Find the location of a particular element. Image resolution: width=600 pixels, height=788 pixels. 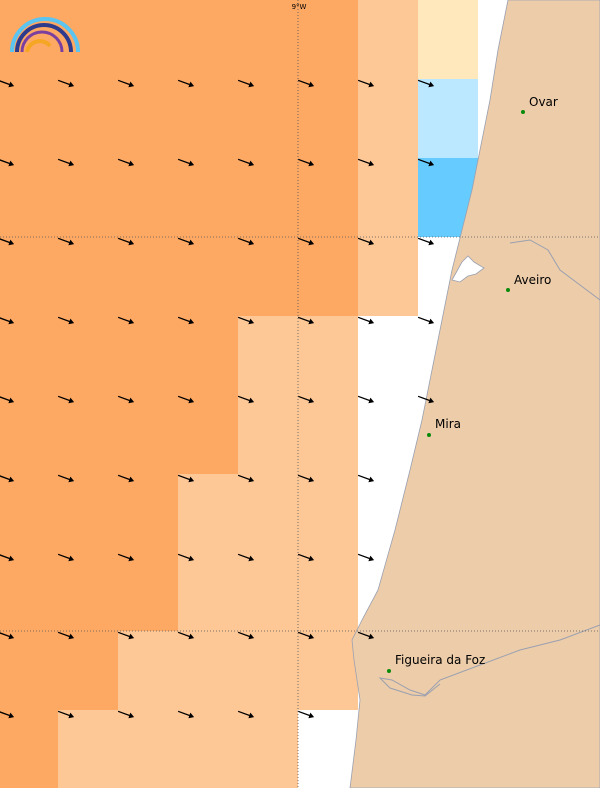

city-label: Ovar is located at coordinates (543, 102).